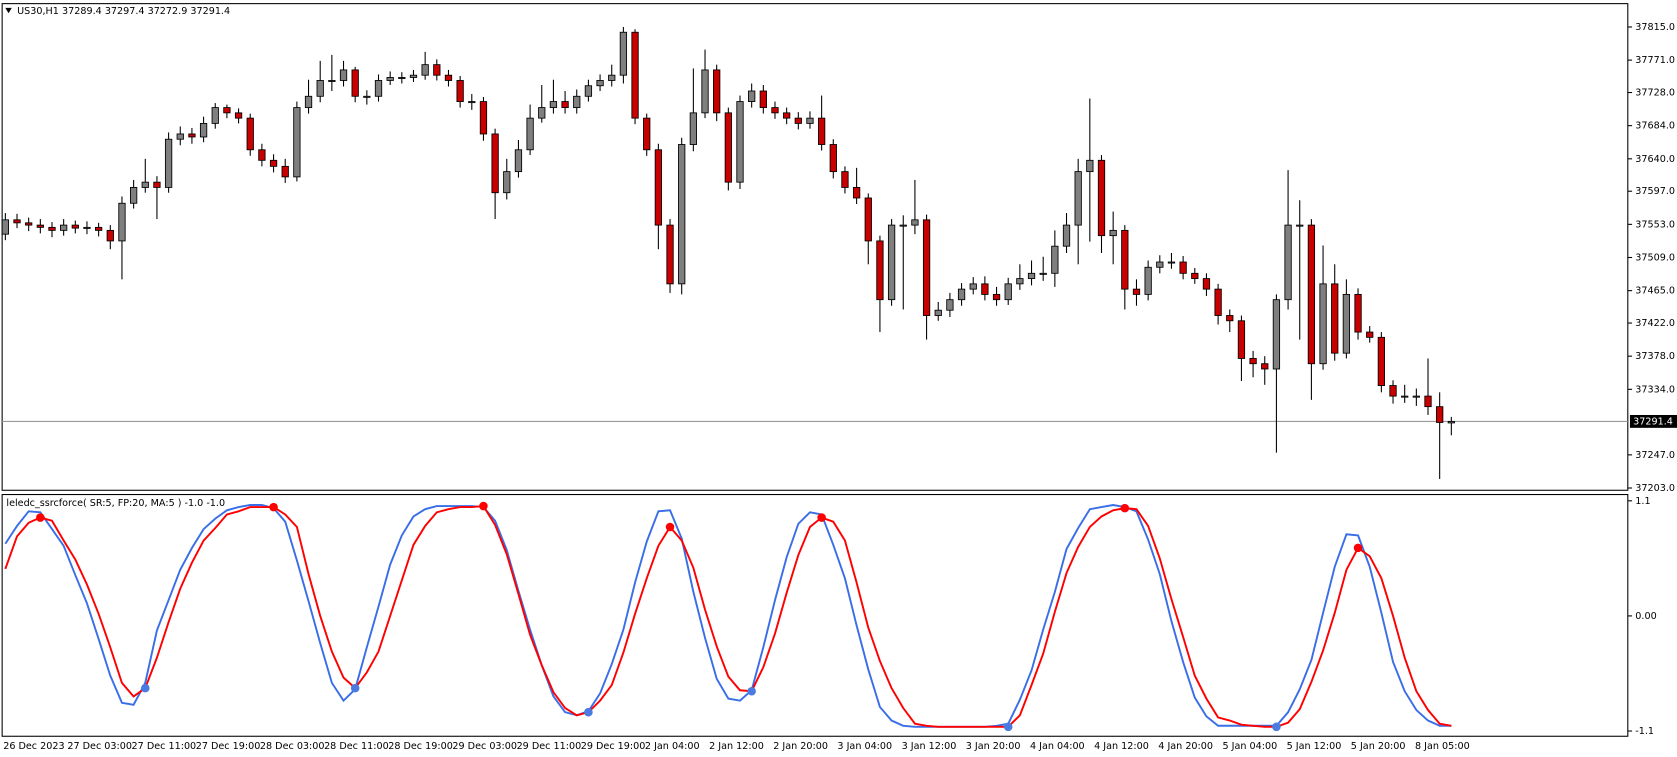  Describe the element at coordinates (1655, 159) in the screenshot. I see `y-tick-label: 37640.0` at that location.